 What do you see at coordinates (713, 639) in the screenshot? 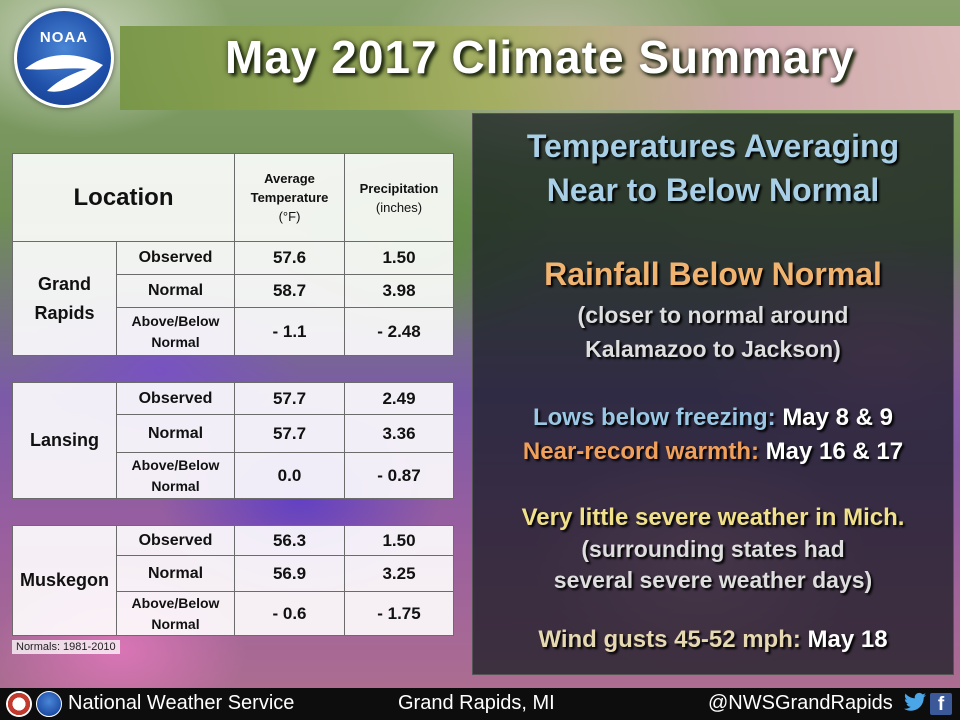
I see `wind-fact: Wind gusts 45-52 mph: May 18` at bounding box center [713, 639].